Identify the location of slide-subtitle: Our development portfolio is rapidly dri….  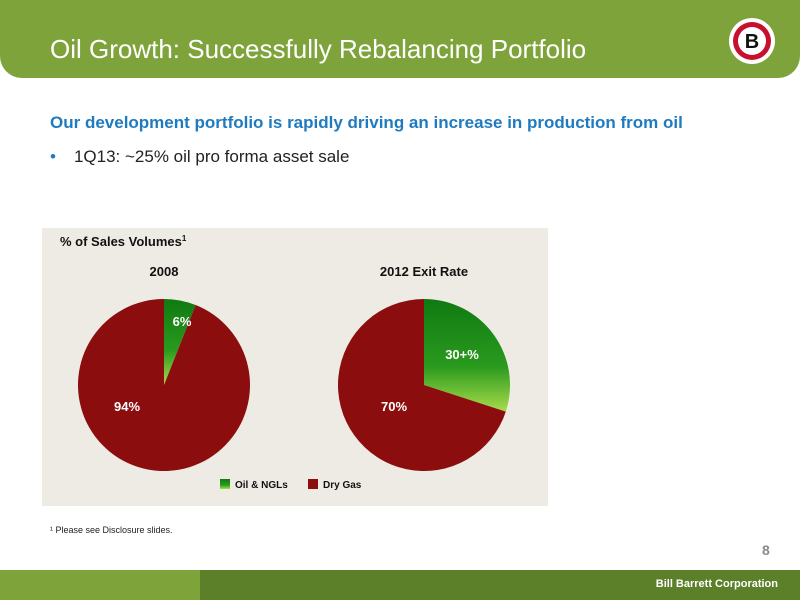
(366, 122).